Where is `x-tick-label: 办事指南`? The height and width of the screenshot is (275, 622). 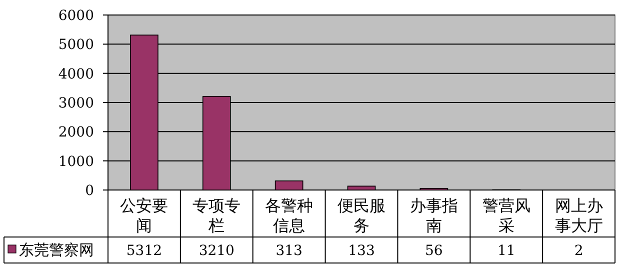 x-tick-label: 办事指南 is located at coordinates (434, 215).